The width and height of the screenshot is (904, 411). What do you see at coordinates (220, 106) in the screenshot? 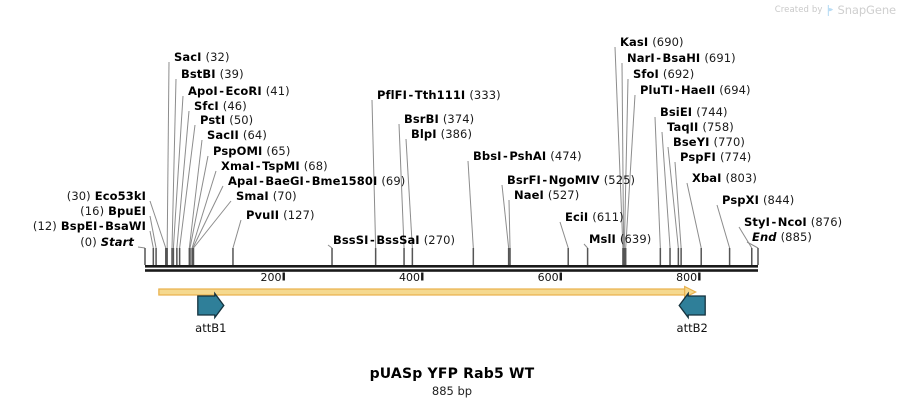
I see `enzyme-site-label: SfcI (46)` at bounding box center [220, 106].